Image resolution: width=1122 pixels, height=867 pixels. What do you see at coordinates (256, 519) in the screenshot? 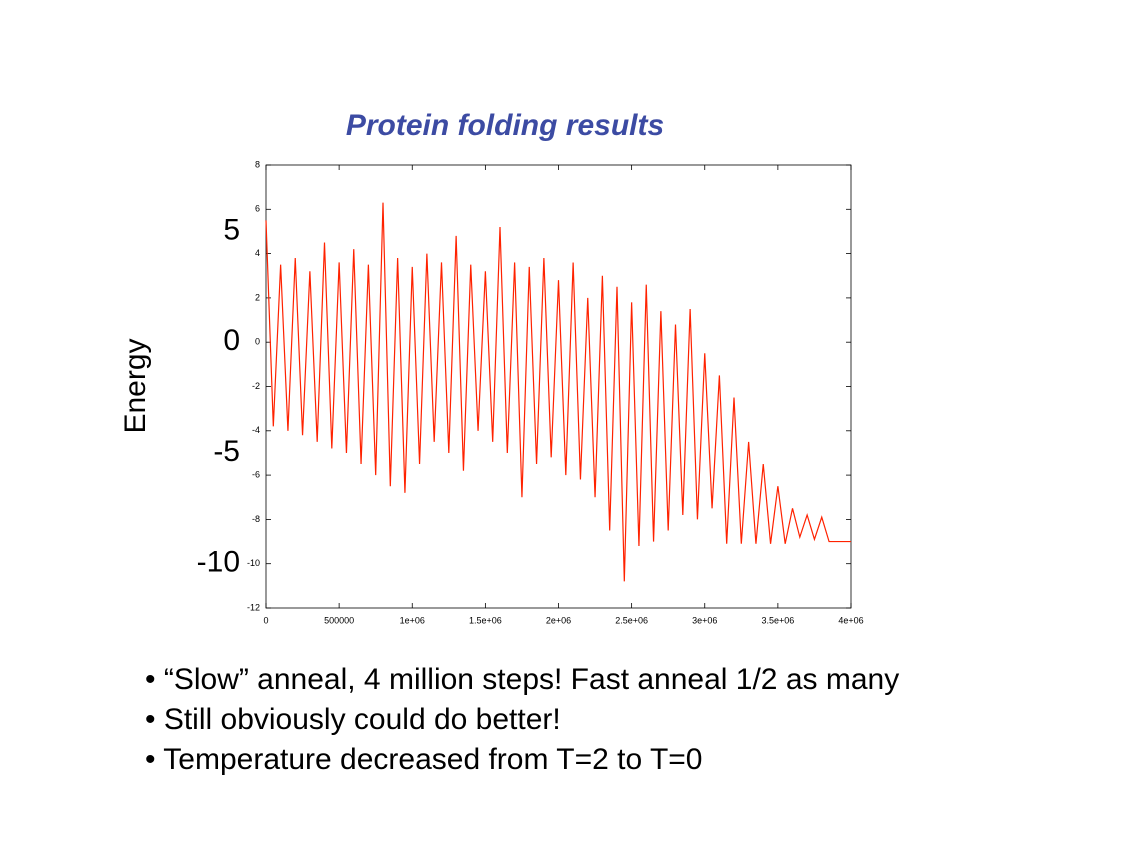
I see `y-tick-label: -8` at bounding box center [256, 519].